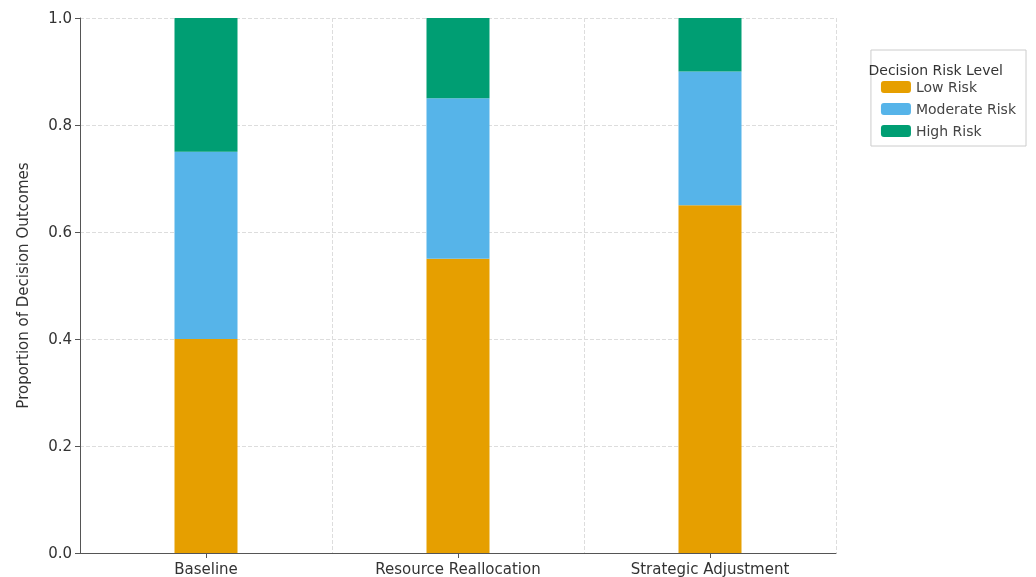 The image size is (1036, 577). What do you see at coordinates (22, 285) in the screenshot?
I see `y-axis-title: Proportion of Decision Outcomes` at bounding box center [22, 285].